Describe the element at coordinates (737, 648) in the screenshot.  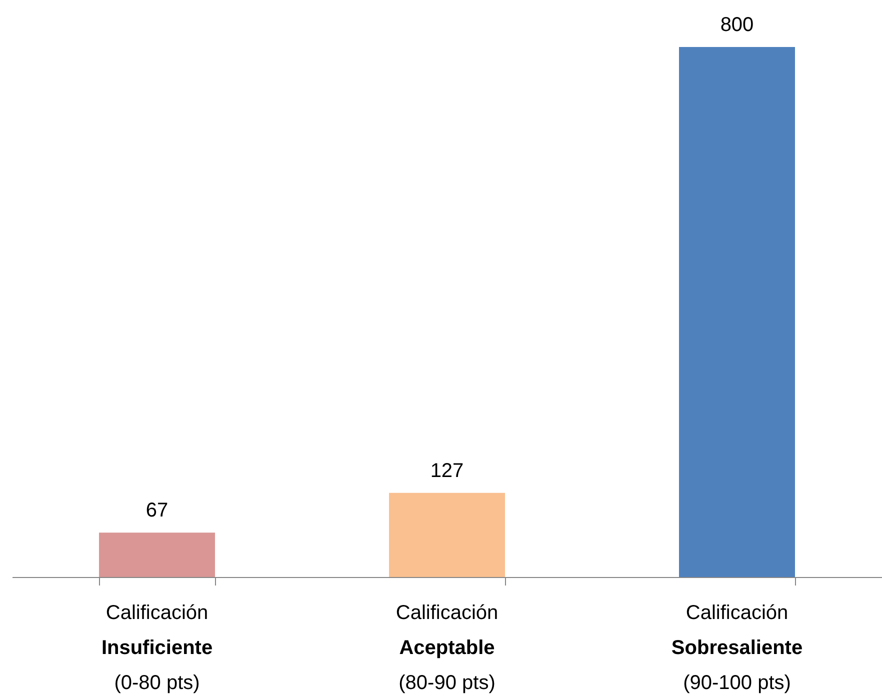
I see `category-label: Calificación Sobresaliente (90-100 pts)` at that location.